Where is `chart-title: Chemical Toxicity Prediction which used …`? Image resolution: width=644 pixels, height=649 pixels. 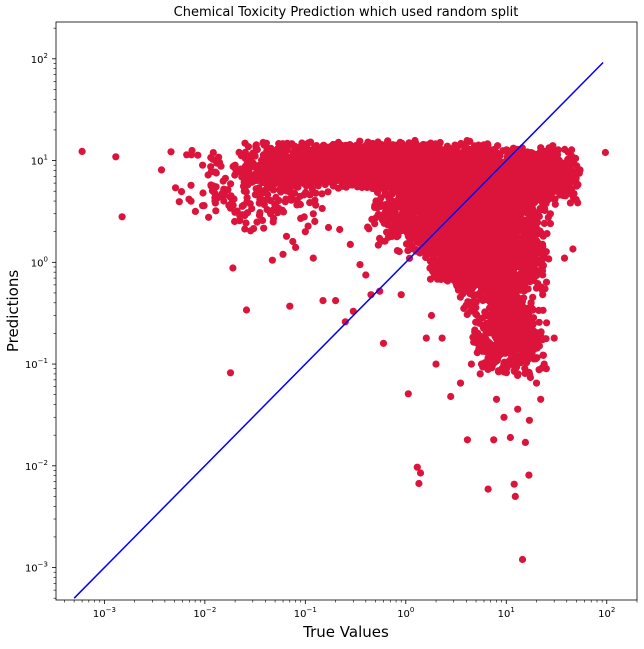
chart-title: Chemical Toxicity Prediction which used … is located at coordinates (346, 12).